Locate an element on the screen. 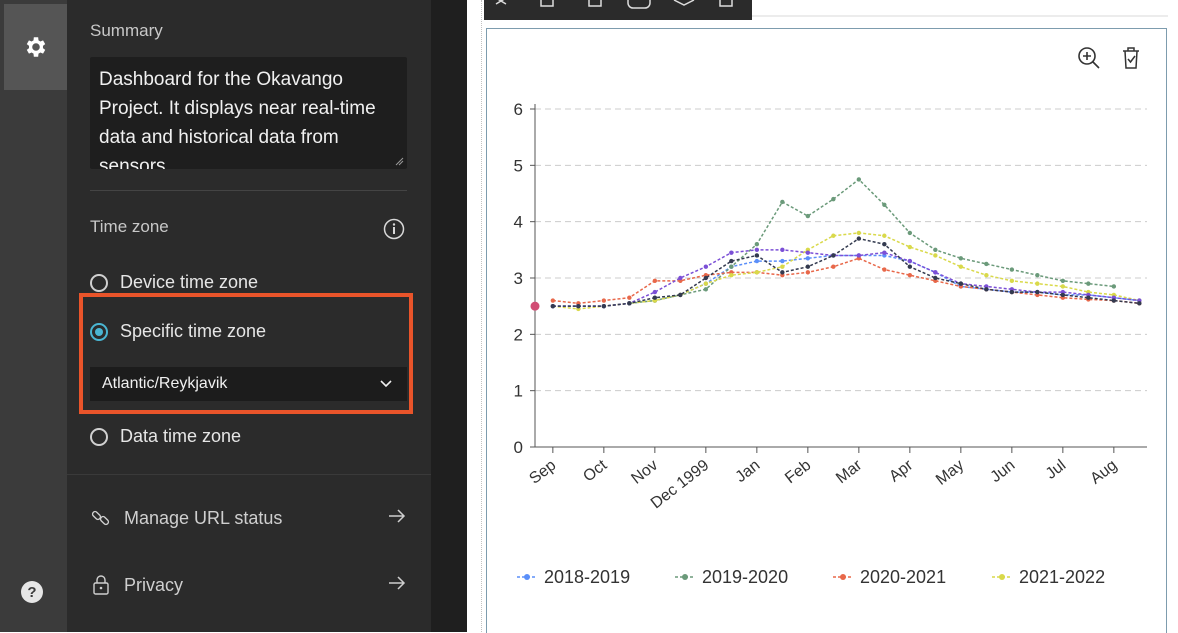  link-edit-icon is located at coordinates (684, 3).